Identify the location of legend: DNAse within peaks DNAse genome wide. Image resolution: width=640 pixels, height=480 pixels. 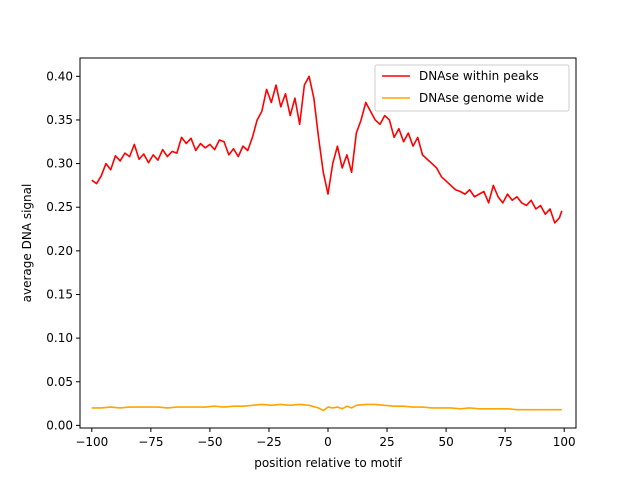
(472, 88).